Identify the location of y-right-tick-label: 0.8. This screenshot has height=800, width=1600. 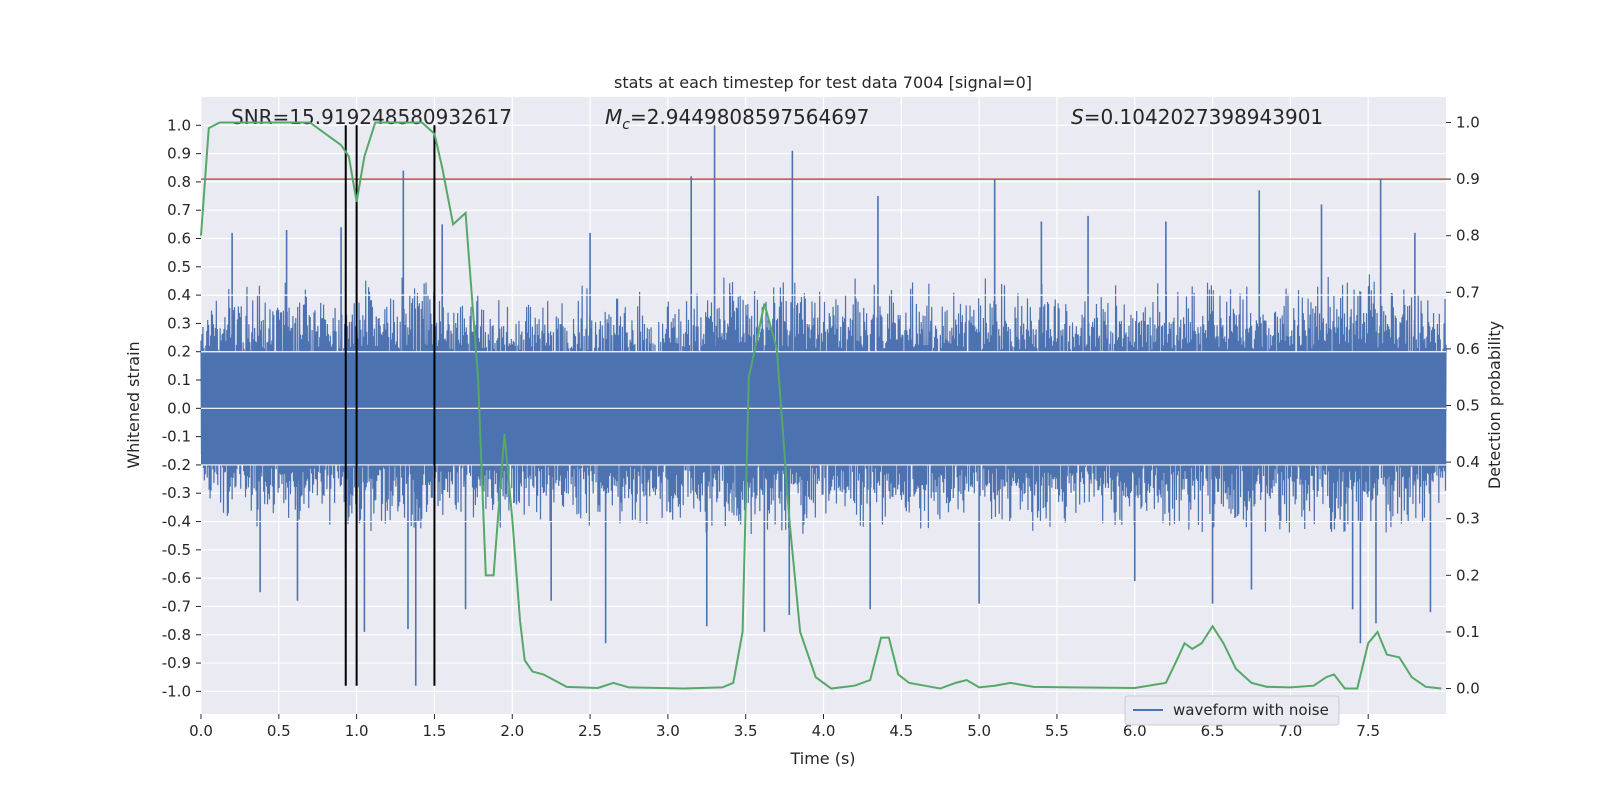
(1468, 236).